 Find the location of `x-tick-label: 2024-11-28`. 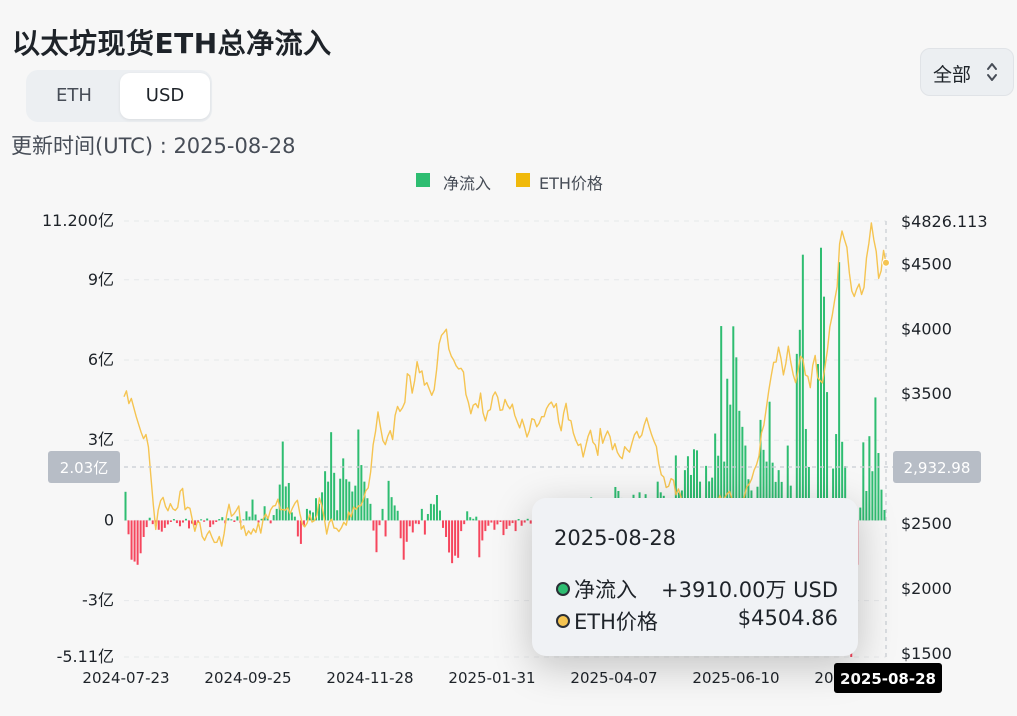

x-tick-label: 2024-11-28 is located at coordinates (369, 678).